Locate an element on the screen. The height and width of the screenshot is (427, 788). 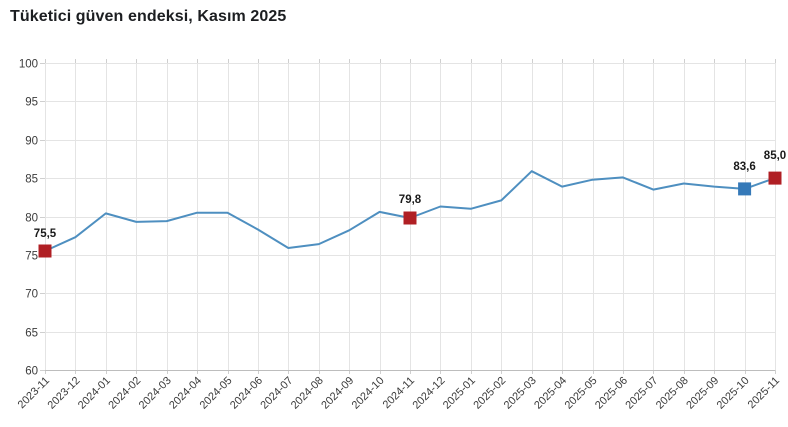
x-axis-label: 2025-05 is located at coordinates (581, 393).